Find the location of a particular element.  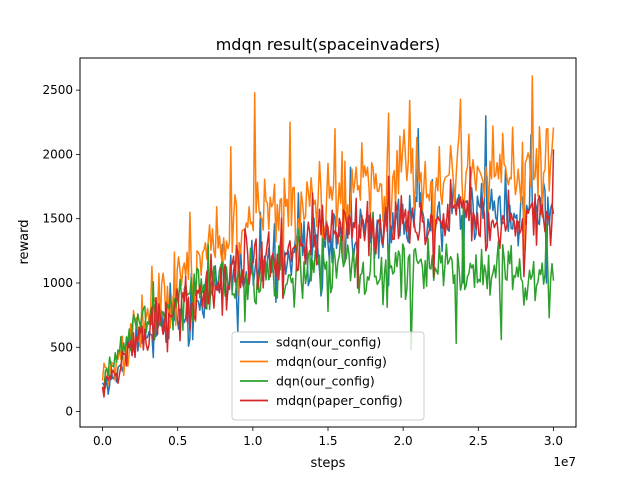

chart-title: mdqn result(spaceinvaders) is located at coordinates (328, 44).